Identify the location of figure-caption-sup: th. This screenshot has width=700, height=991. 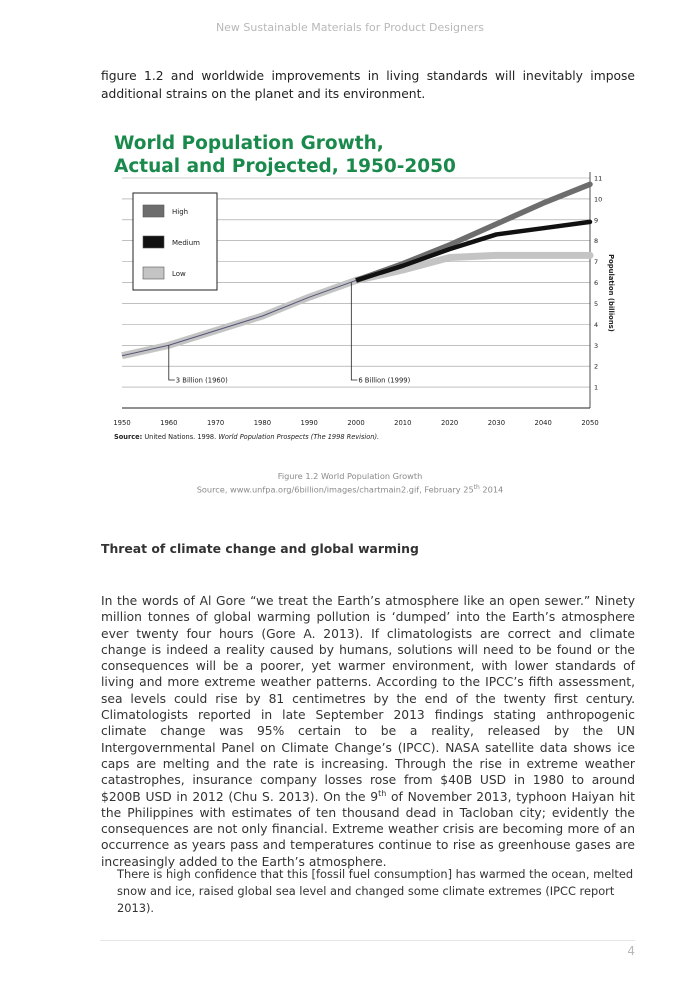
(476, 487).